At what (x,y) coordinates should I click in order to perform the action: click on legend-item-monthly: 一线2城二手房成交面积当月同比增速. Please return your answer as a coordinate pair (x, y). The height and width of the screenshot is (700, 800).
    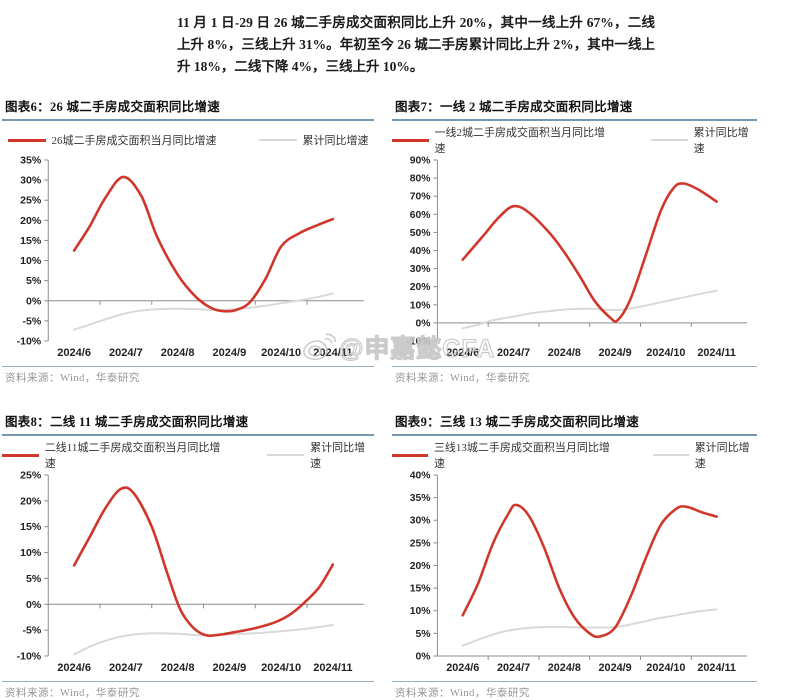
    Looking at the image, I should click on (500, 140).